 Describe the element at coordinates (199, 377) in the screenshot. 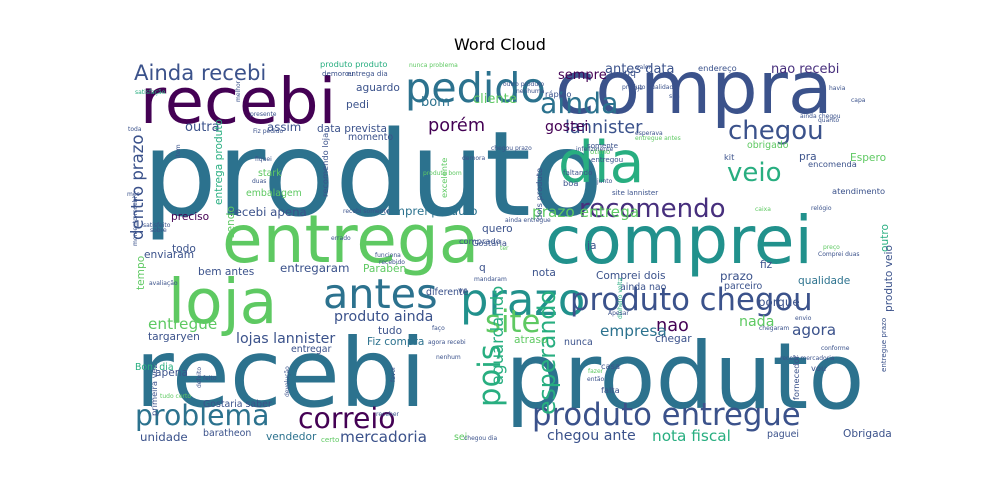

I see `cloud-word: defeito` at that location.